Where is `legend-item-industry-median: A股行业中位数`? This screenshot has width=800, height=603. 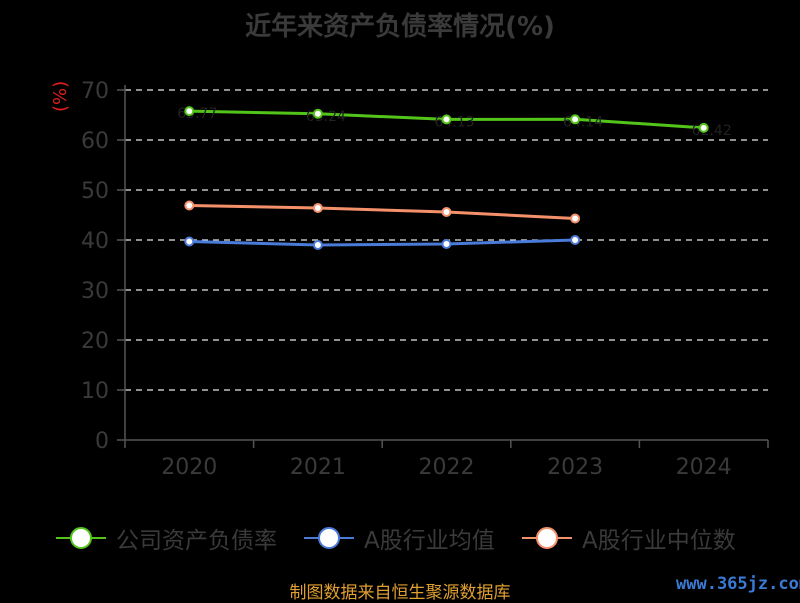
legend-item-industry-median: A股行业中位数 is located at coordinates (629, 538).